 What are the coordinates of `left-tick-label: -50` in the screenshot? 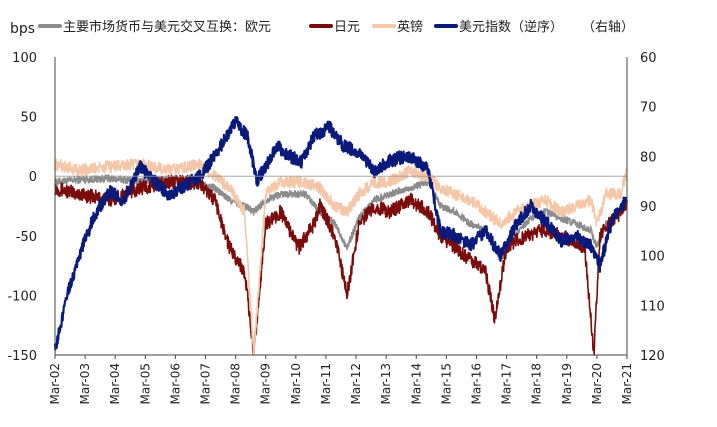 It's located at (26, 237).